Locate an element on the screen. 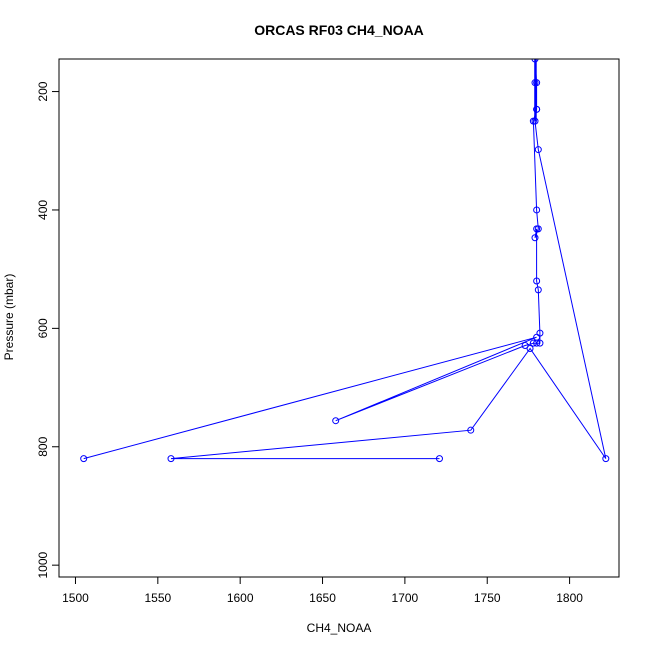  y-tick-label: 200 is located at coordinates (43, 91).